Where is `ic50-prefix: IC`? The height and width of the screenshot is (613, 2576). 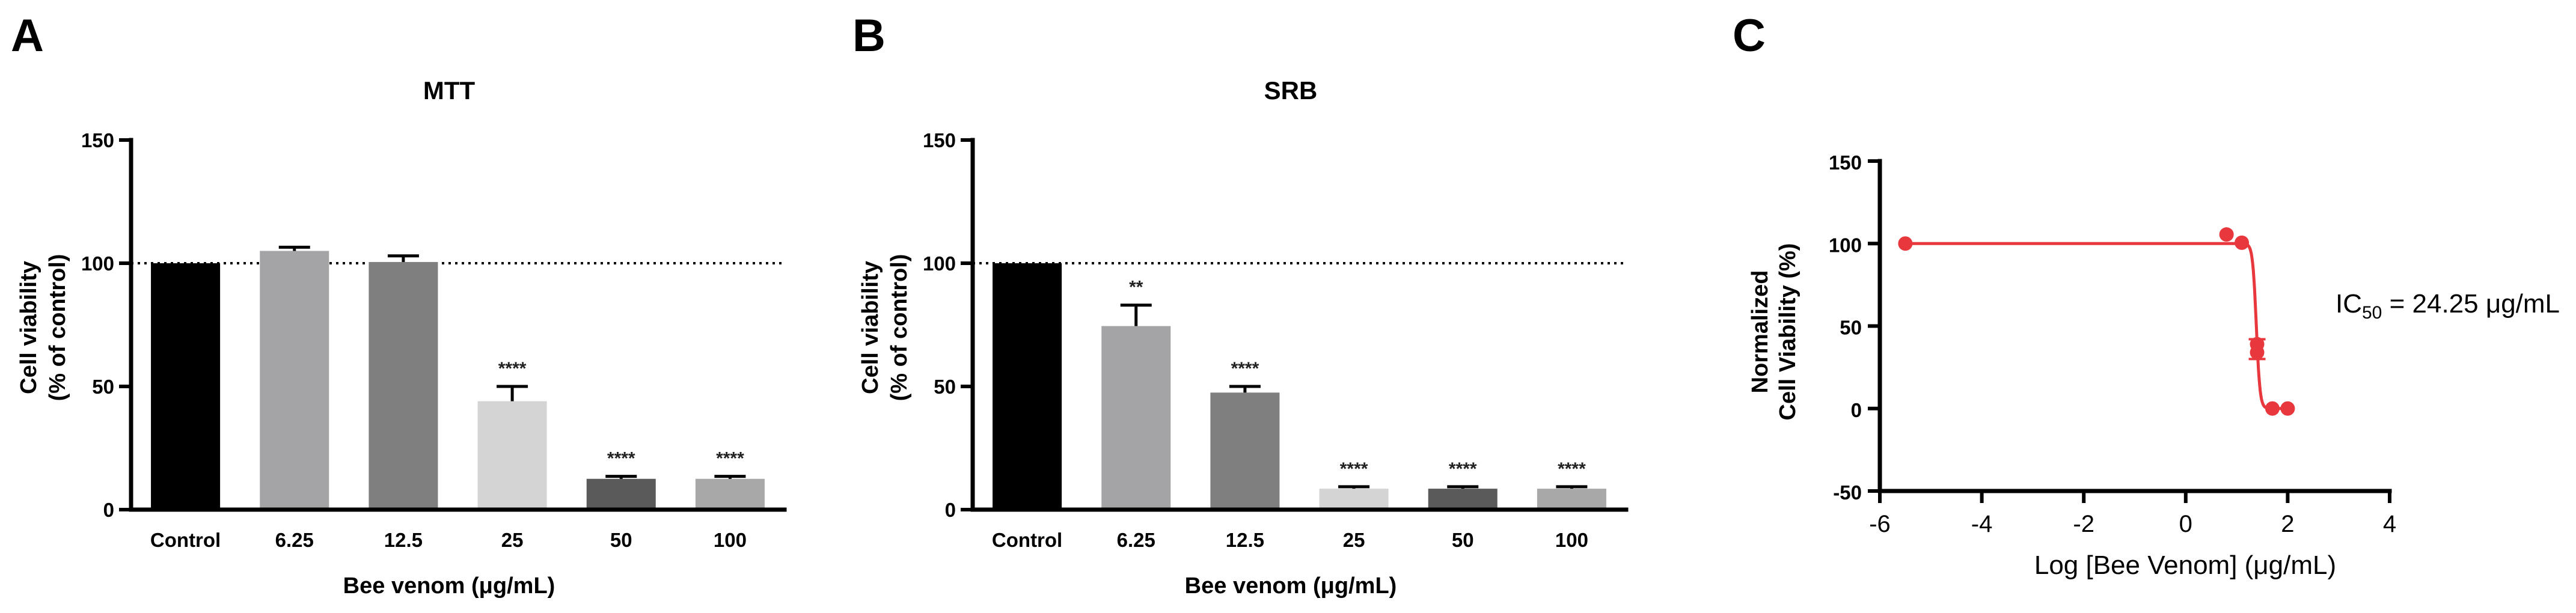
ic50-prefix: IC is located at coordinates (2349, 304).